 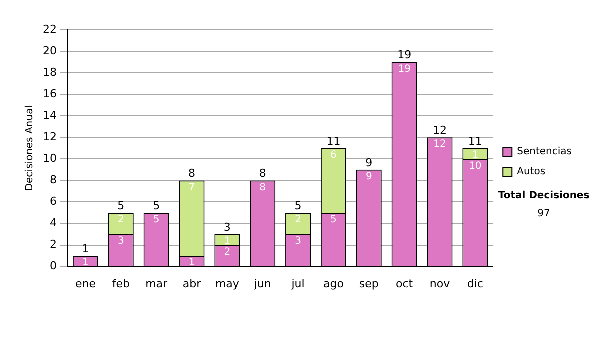 I want to click on y-tick-label: 16, so click(x=49, y=93).